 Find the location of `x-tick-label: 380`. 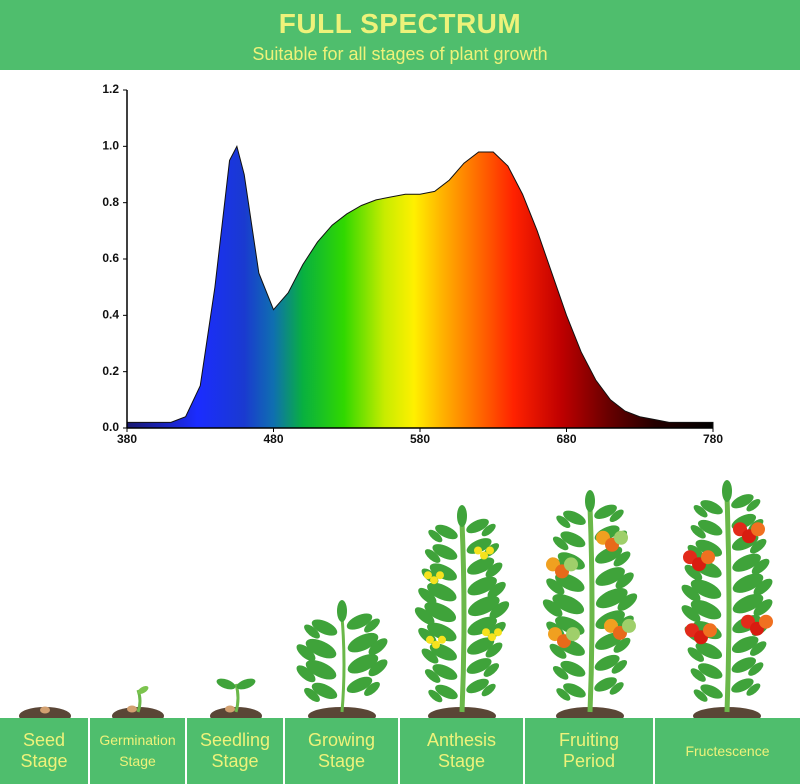

x-tick-label: 380 is located at coordinates (127, 439).